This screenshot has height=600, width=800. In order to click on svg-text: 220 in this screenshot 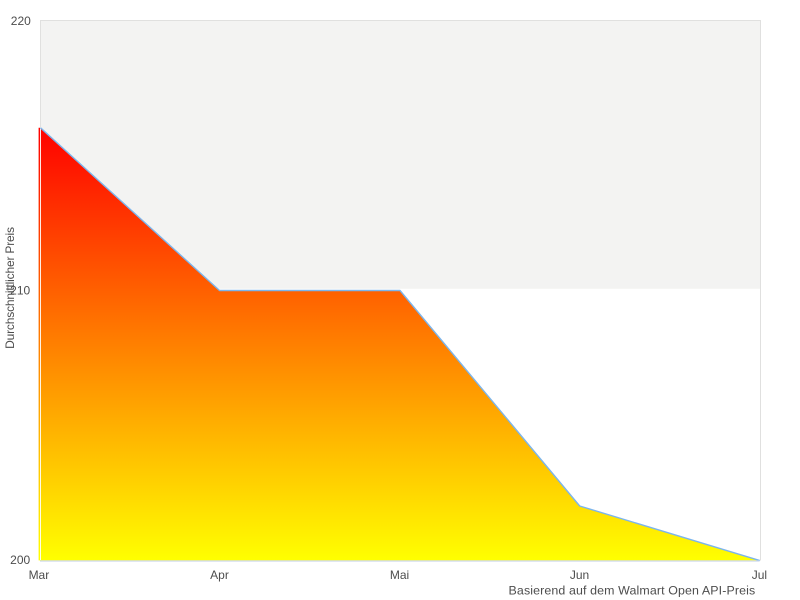, I will do `click(21, 21)`.